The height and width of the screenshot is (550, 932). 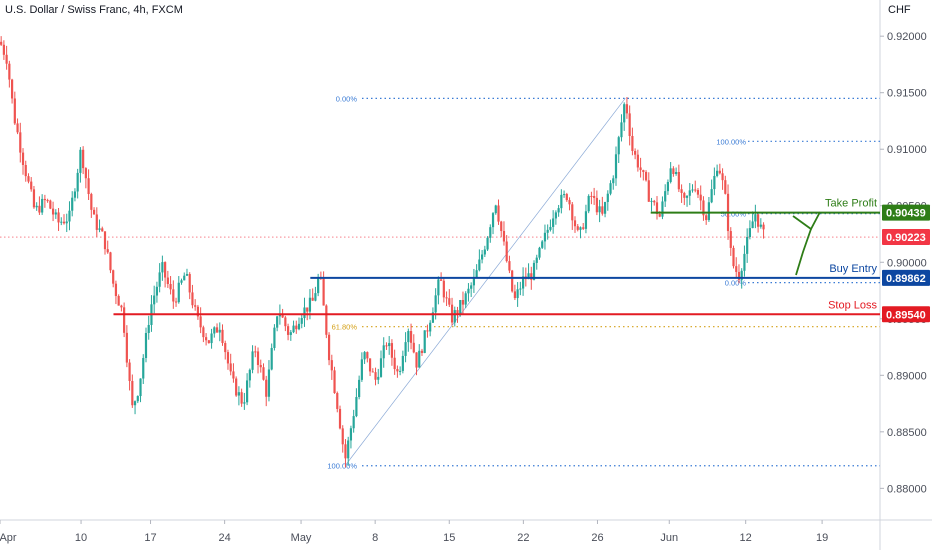 What do you see at coordinates (822, 538) in the screenshot?
I see `x-tick-label: 19` at bounding box center [822, 538].